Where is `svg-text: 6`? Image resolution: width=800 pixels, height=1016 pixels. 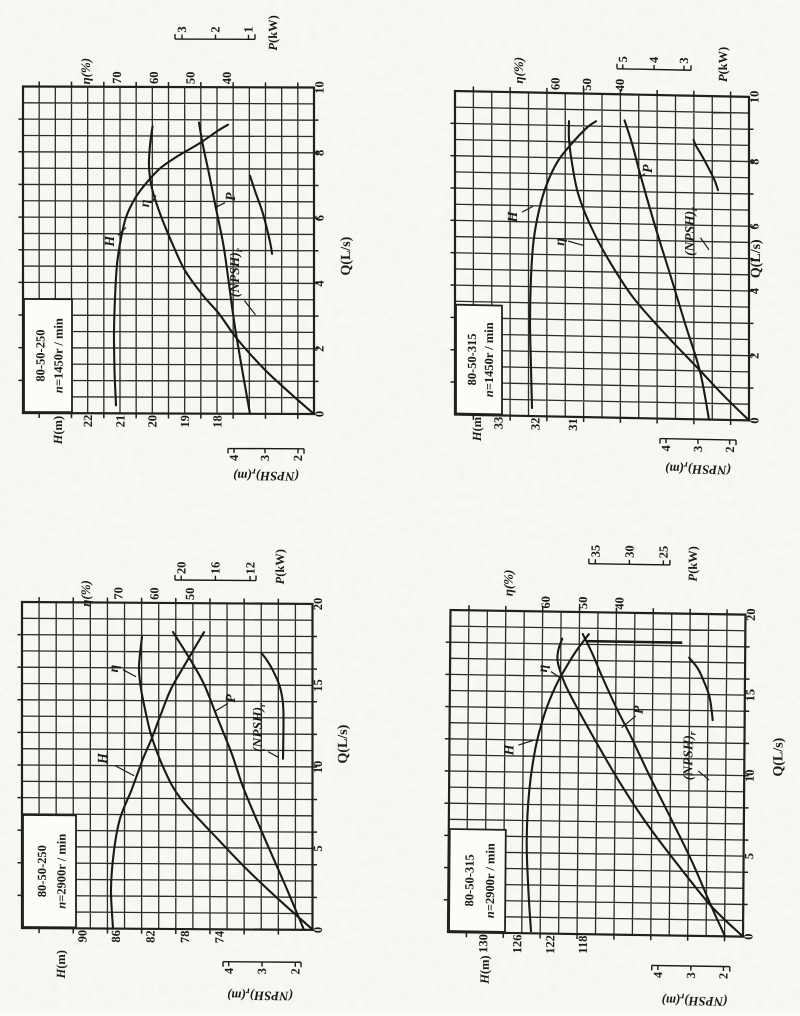 svg-text: 6 is located at coordinates (320, 218).